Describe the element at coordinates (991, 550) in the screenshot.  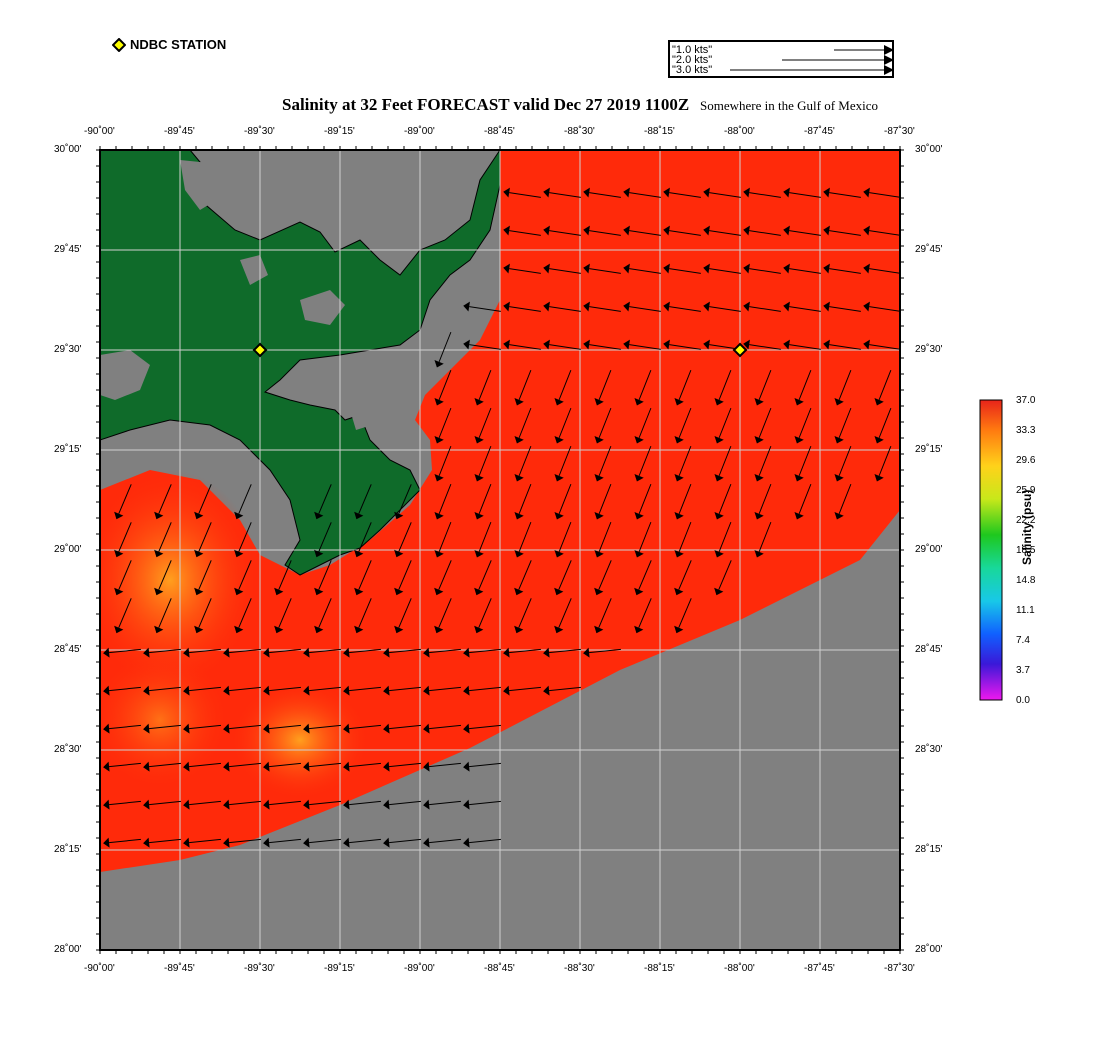
I see `colorbar` at that location.